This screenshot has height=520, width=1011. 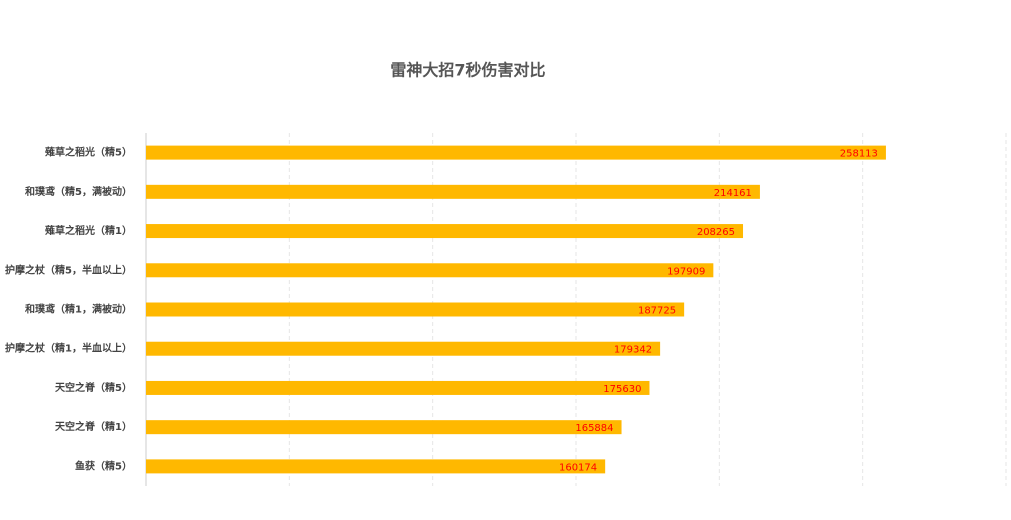 I want to click on value-label: 197909, so click(x=686, y=271).